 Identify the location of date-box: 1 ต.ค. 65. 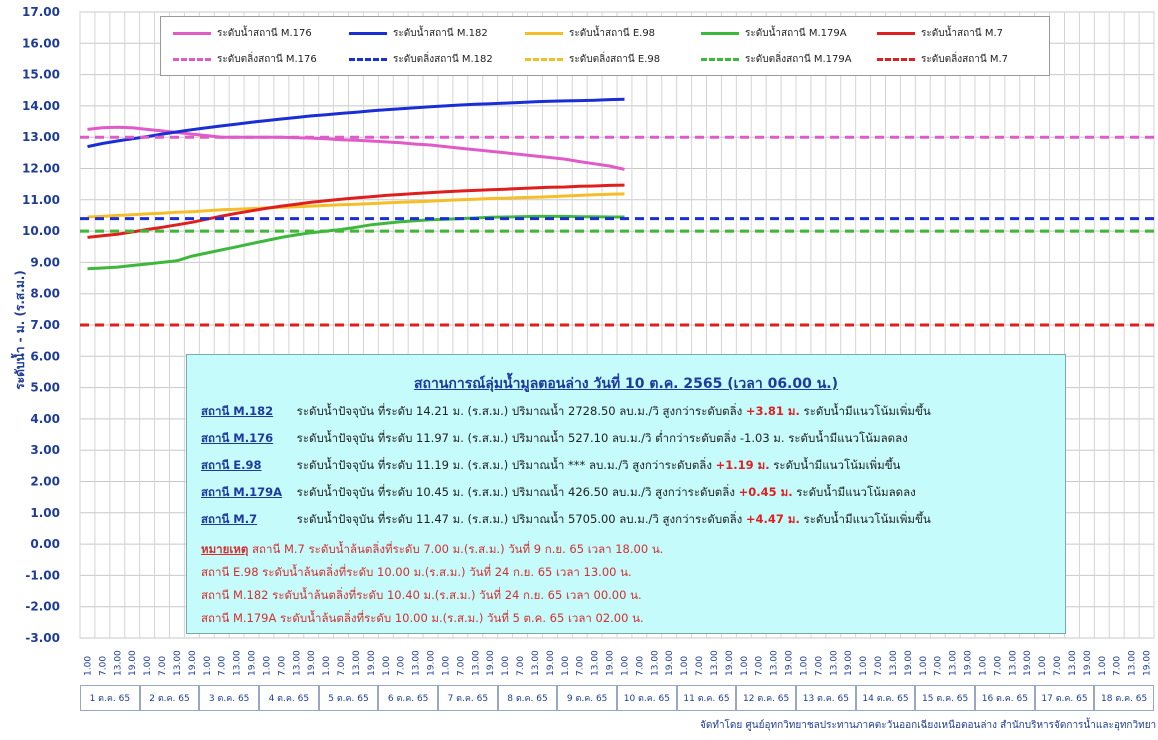
(110, 698).